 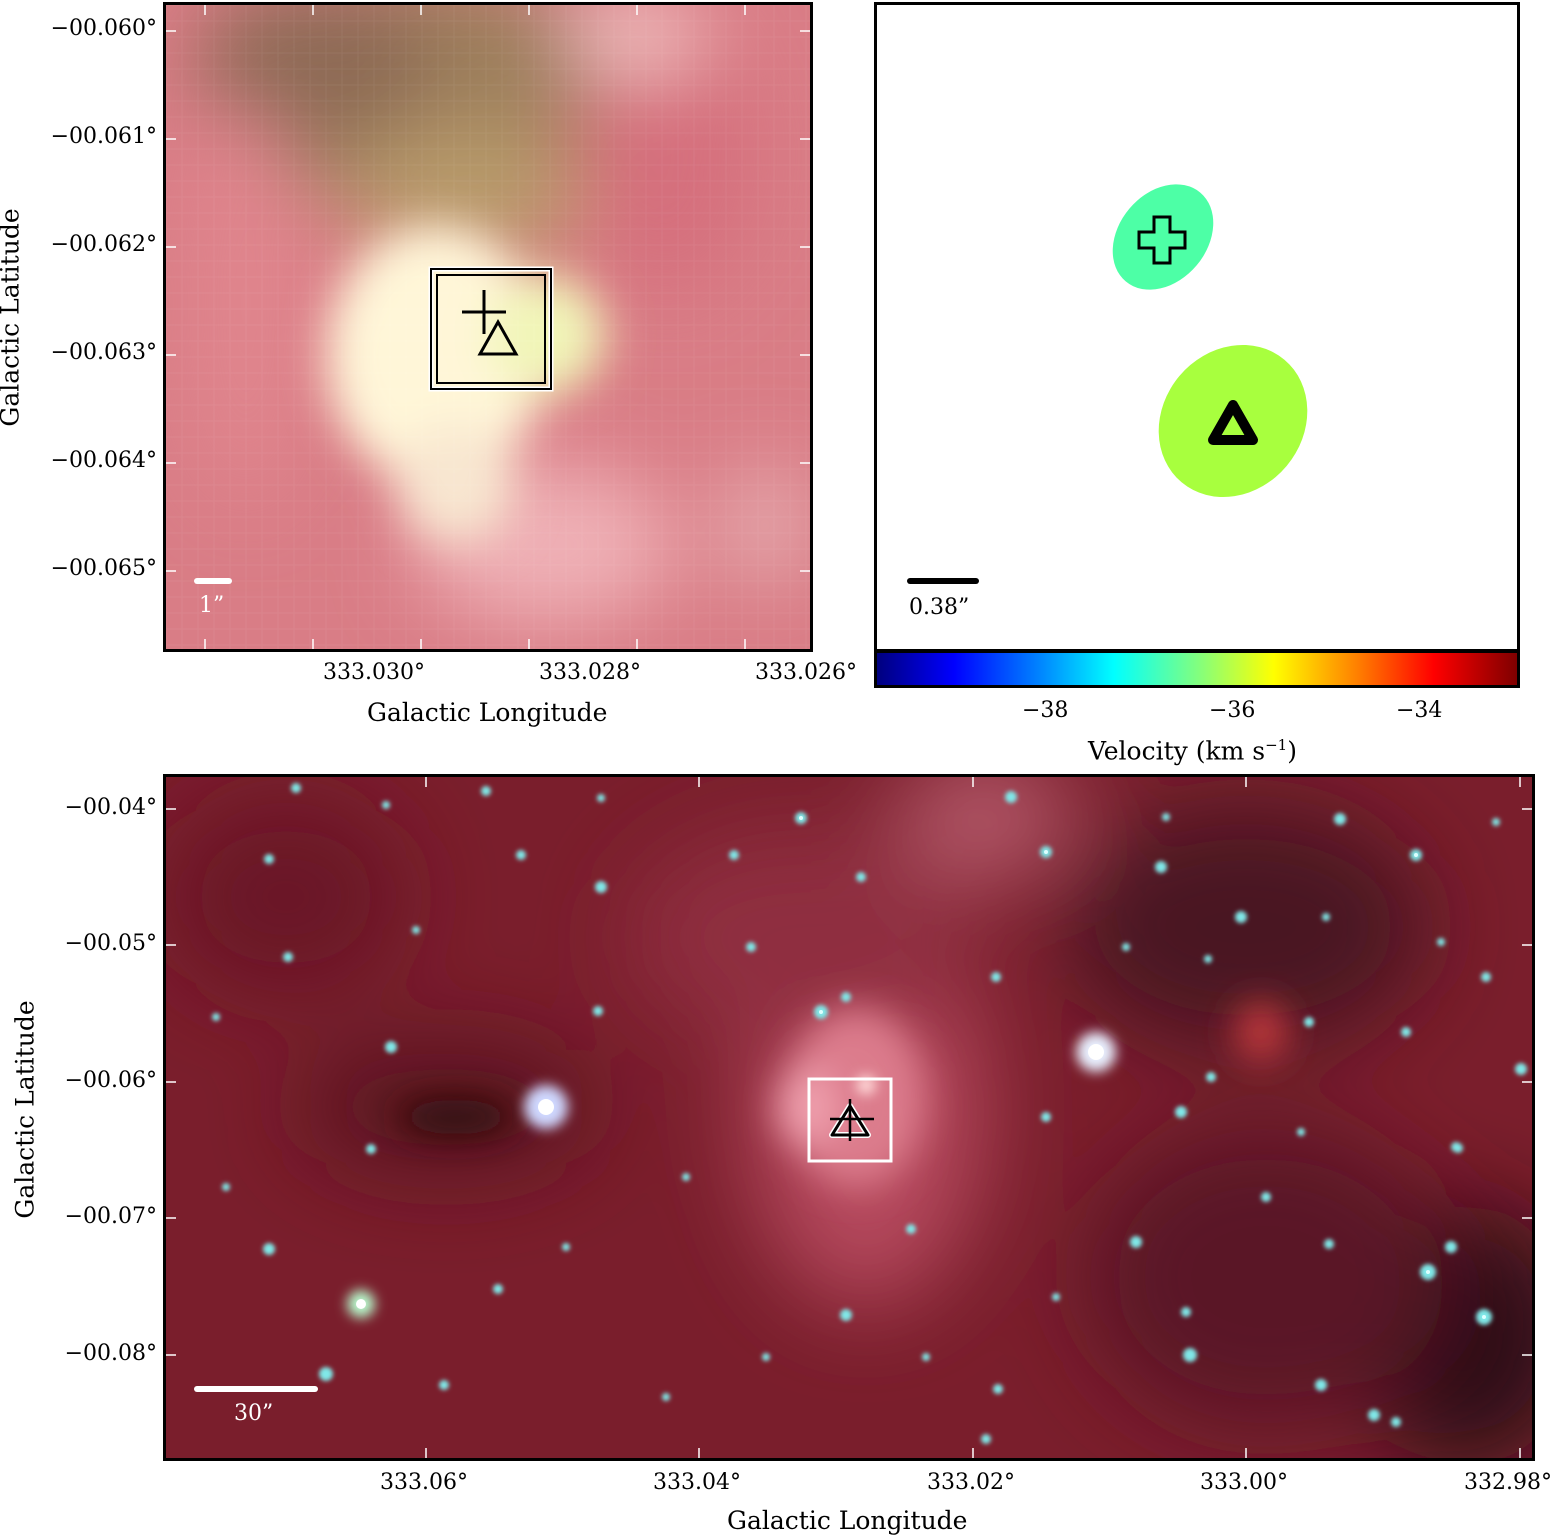 I want to click on x-tick-label: 333.04°, so click(x=697, y=1482).